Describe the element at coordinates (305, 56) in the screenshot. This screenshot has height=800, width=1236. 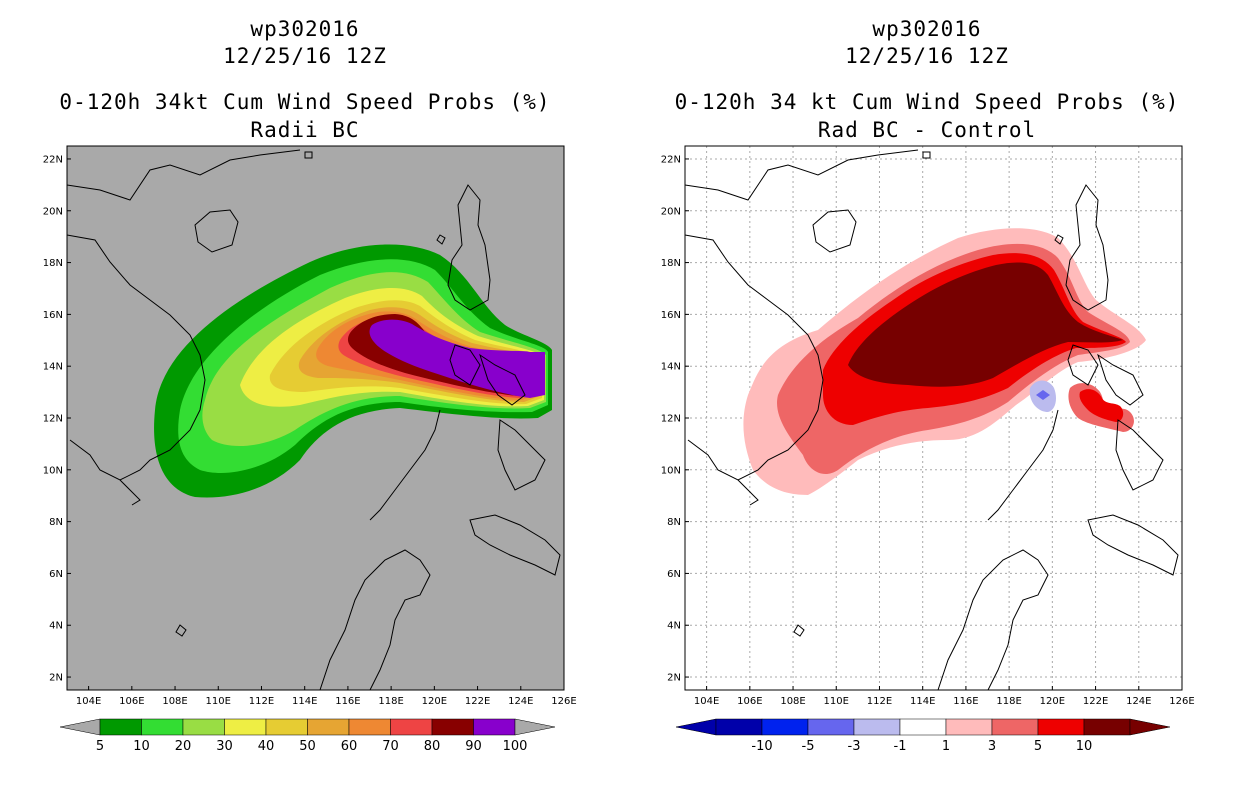
I see `left-date: 12/25/16 12Z` at that location.